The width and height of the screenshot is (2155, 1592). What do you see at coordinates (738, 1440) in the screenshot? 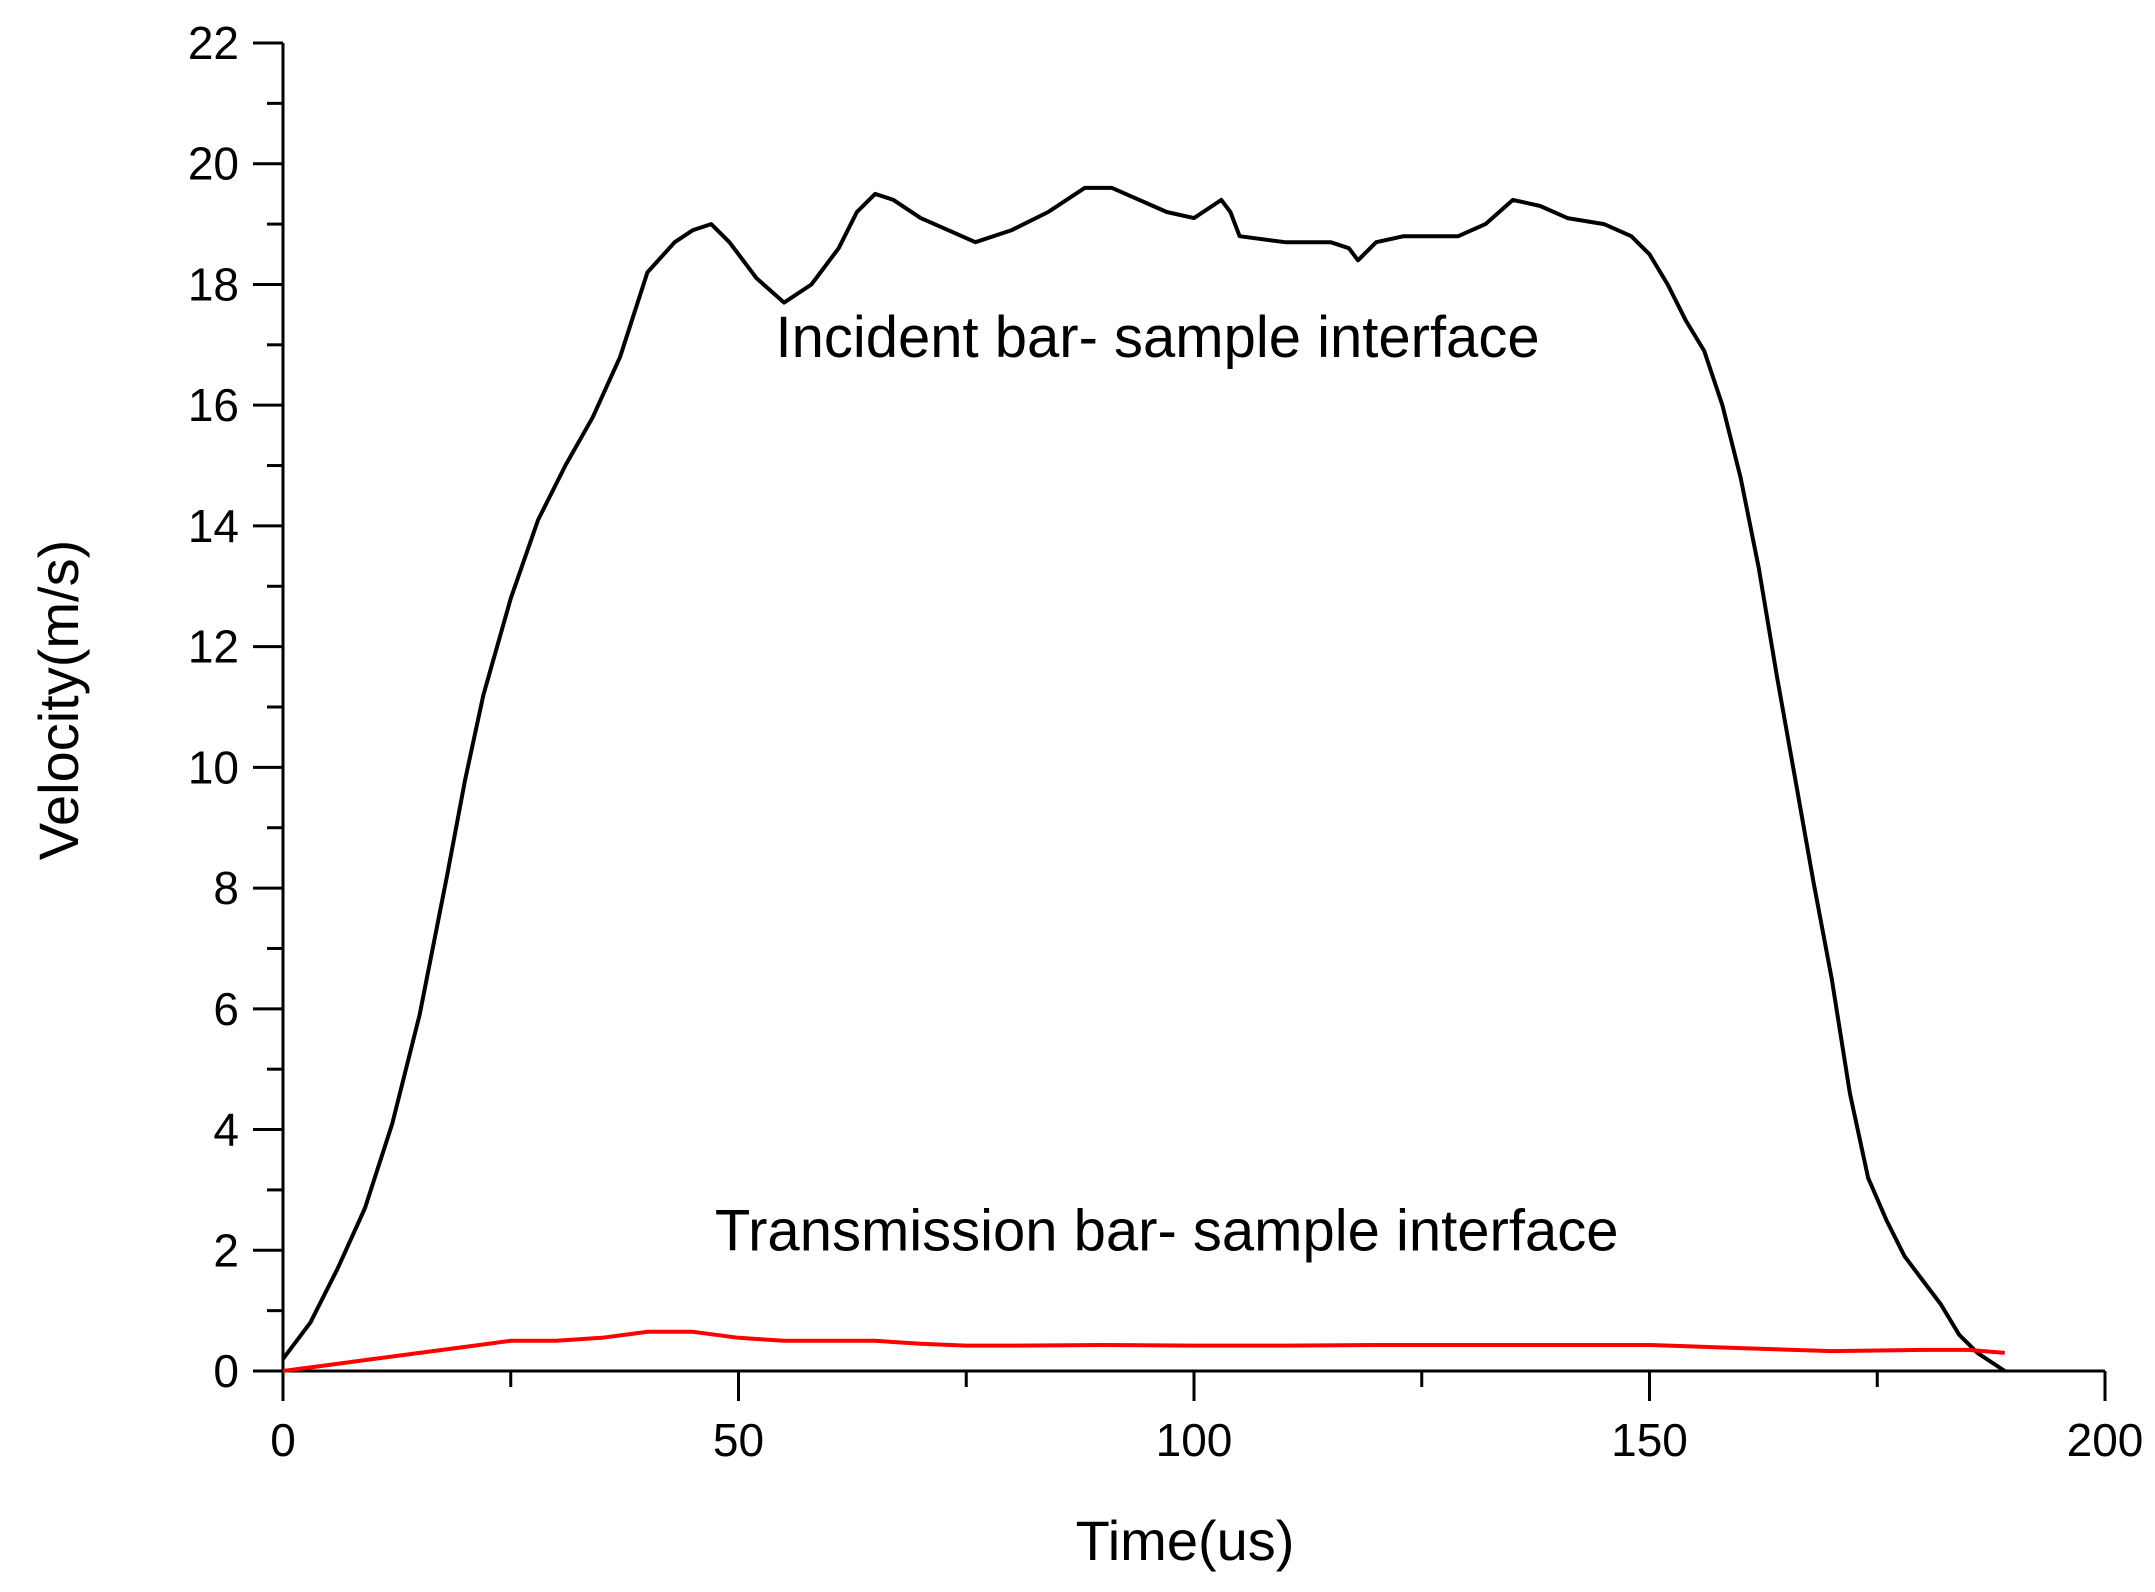
I see `x-tick-label: 50` at bounding box center [738, 1440].